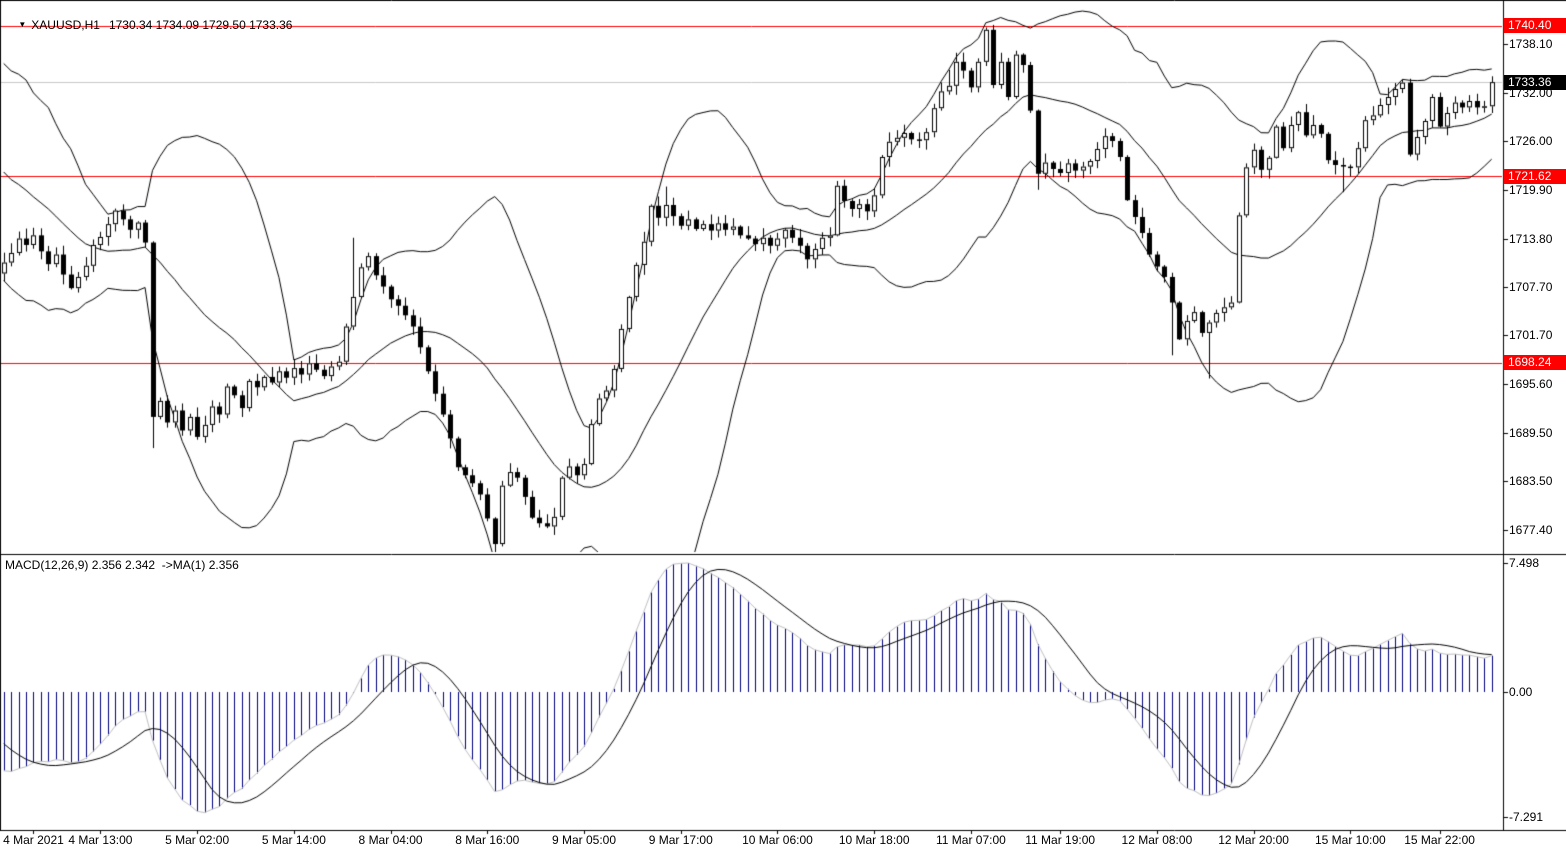 This screenshot has width=1566, height=850. Describe the element at coordinates (390, 840) in the screenshot. I see `time-tick-label: 8 Mar 04:00` at that location.